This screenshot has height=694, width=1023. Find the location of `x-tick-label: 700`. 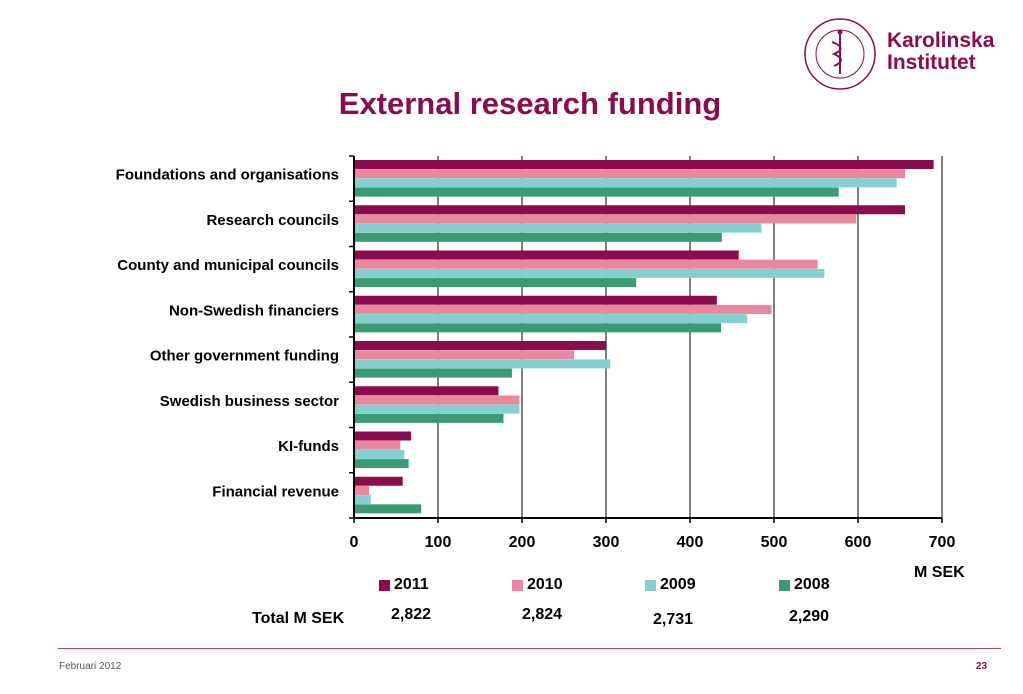

x-tick-label: 700 is located at coordinates (942, 542).